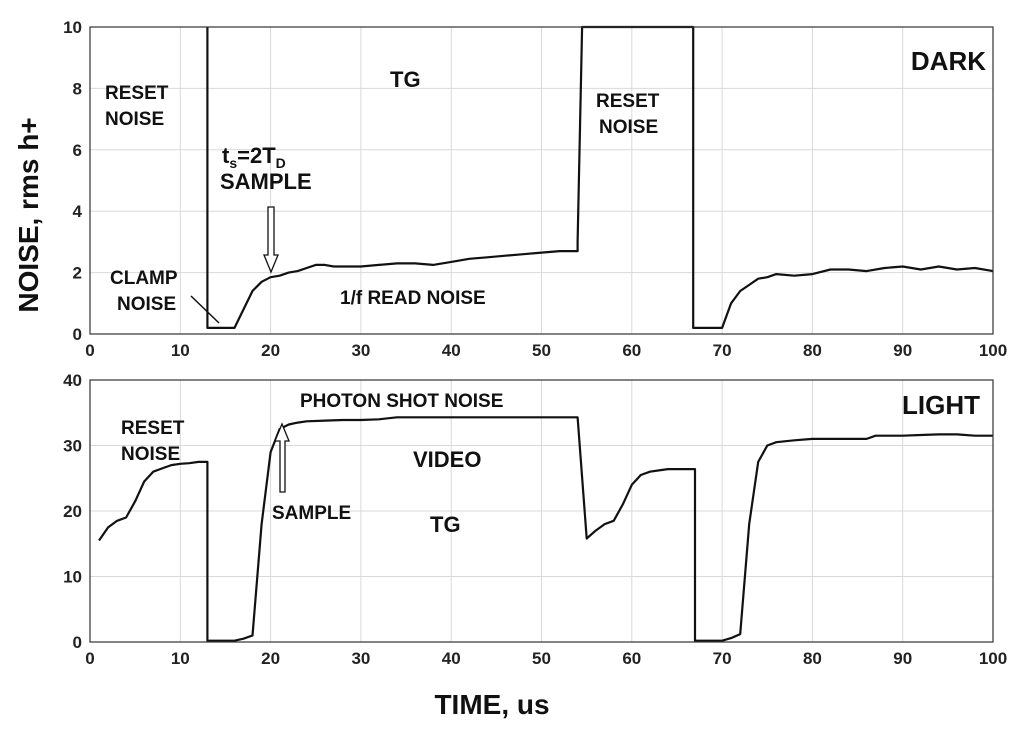  Describe the element at coordinates (993, 658) in the screenshot. I see `light-x-tick-label: 100` at that location.